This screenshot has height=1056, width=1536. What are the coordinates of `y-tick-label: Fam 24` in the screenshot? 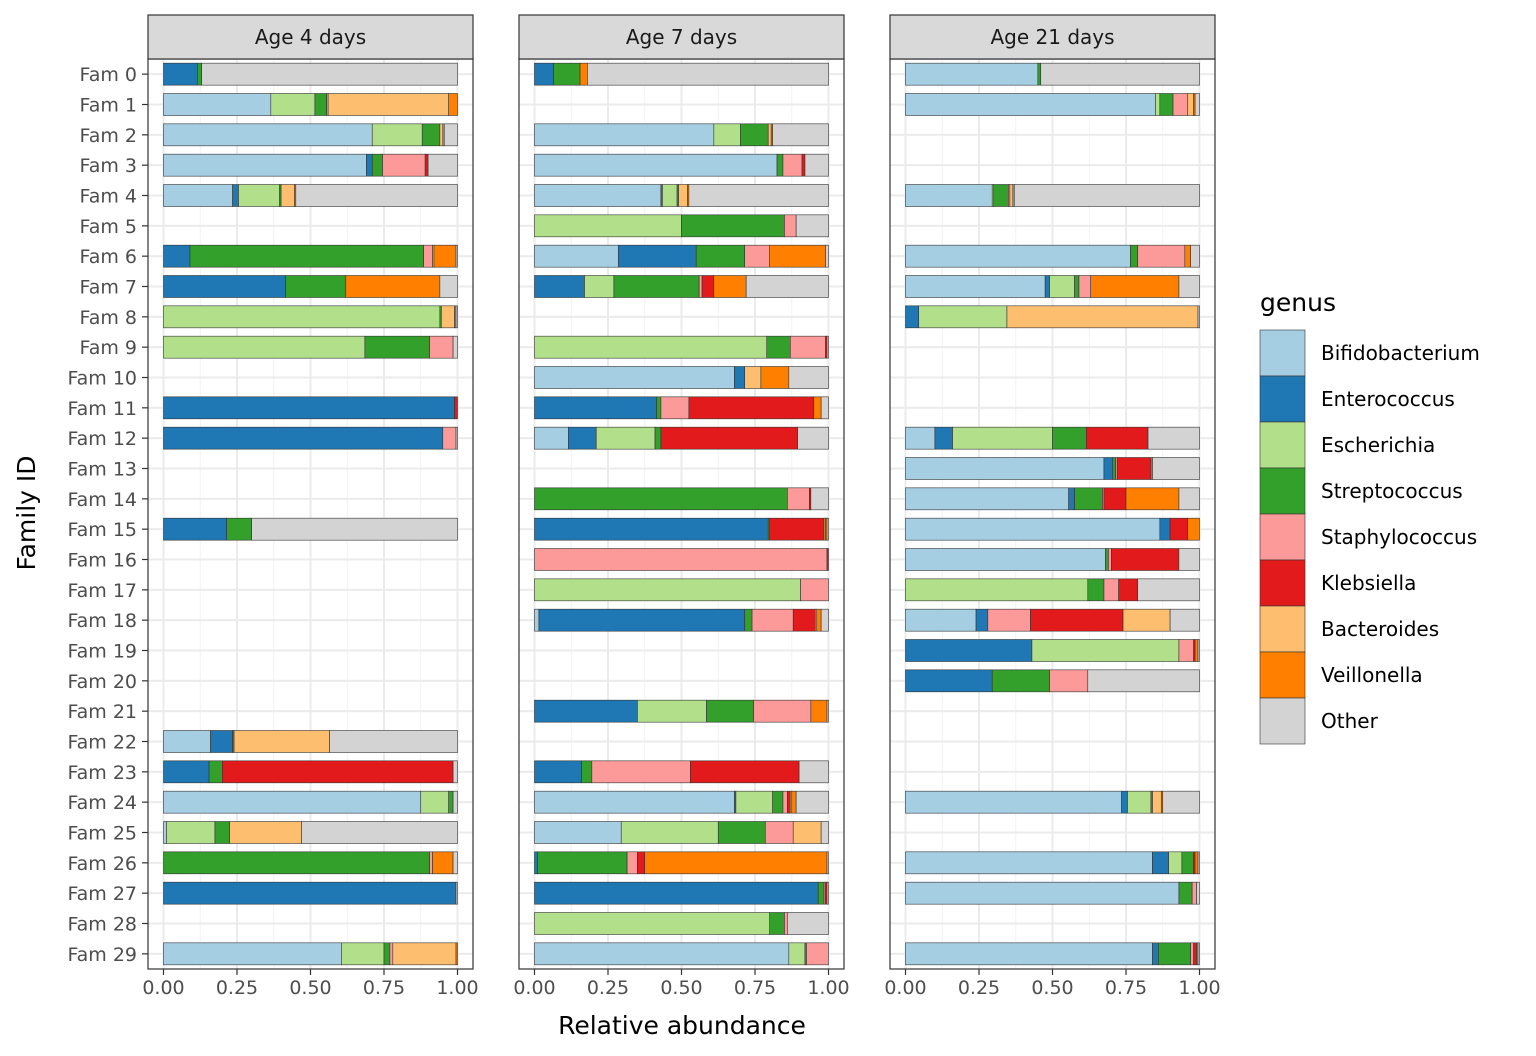 It's located at (102, 803).